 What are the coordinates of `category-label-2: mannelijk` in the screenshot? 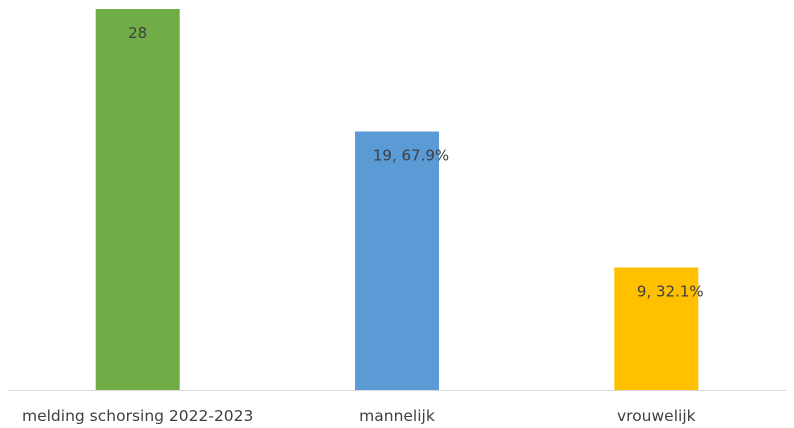 It's located at (397, 416).